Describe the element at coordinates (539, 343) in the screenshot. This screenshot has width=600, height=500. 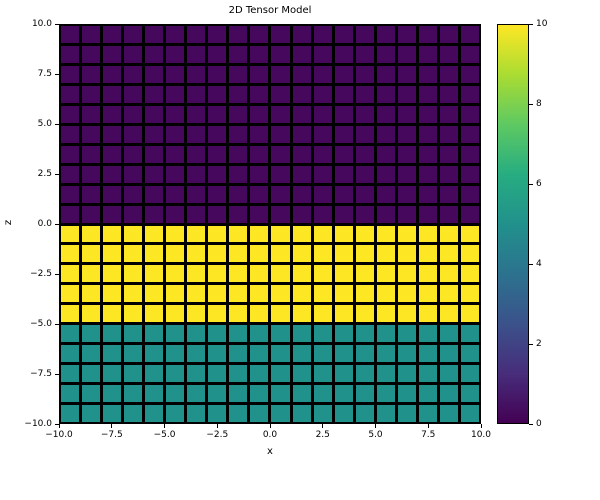
I see `colorbar-tick-label: 2` at that location.